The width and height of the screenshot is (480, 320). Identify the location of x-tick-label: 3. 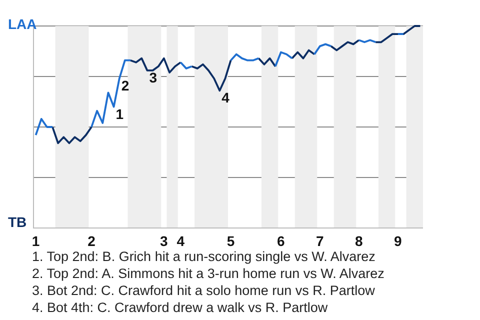
(164, 240).